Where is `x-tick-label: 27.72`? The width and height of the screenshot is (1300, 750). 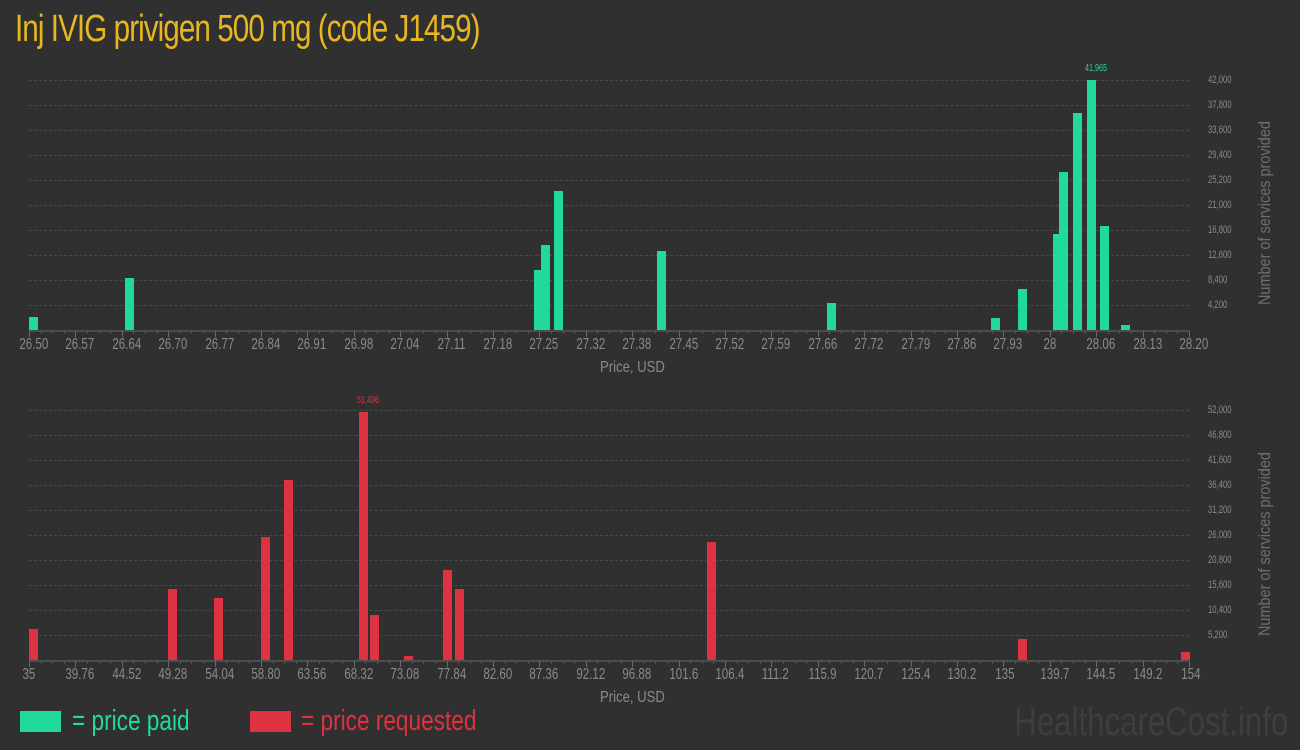
x-tick-label: 27.72 is located at coordinates (869, 344).